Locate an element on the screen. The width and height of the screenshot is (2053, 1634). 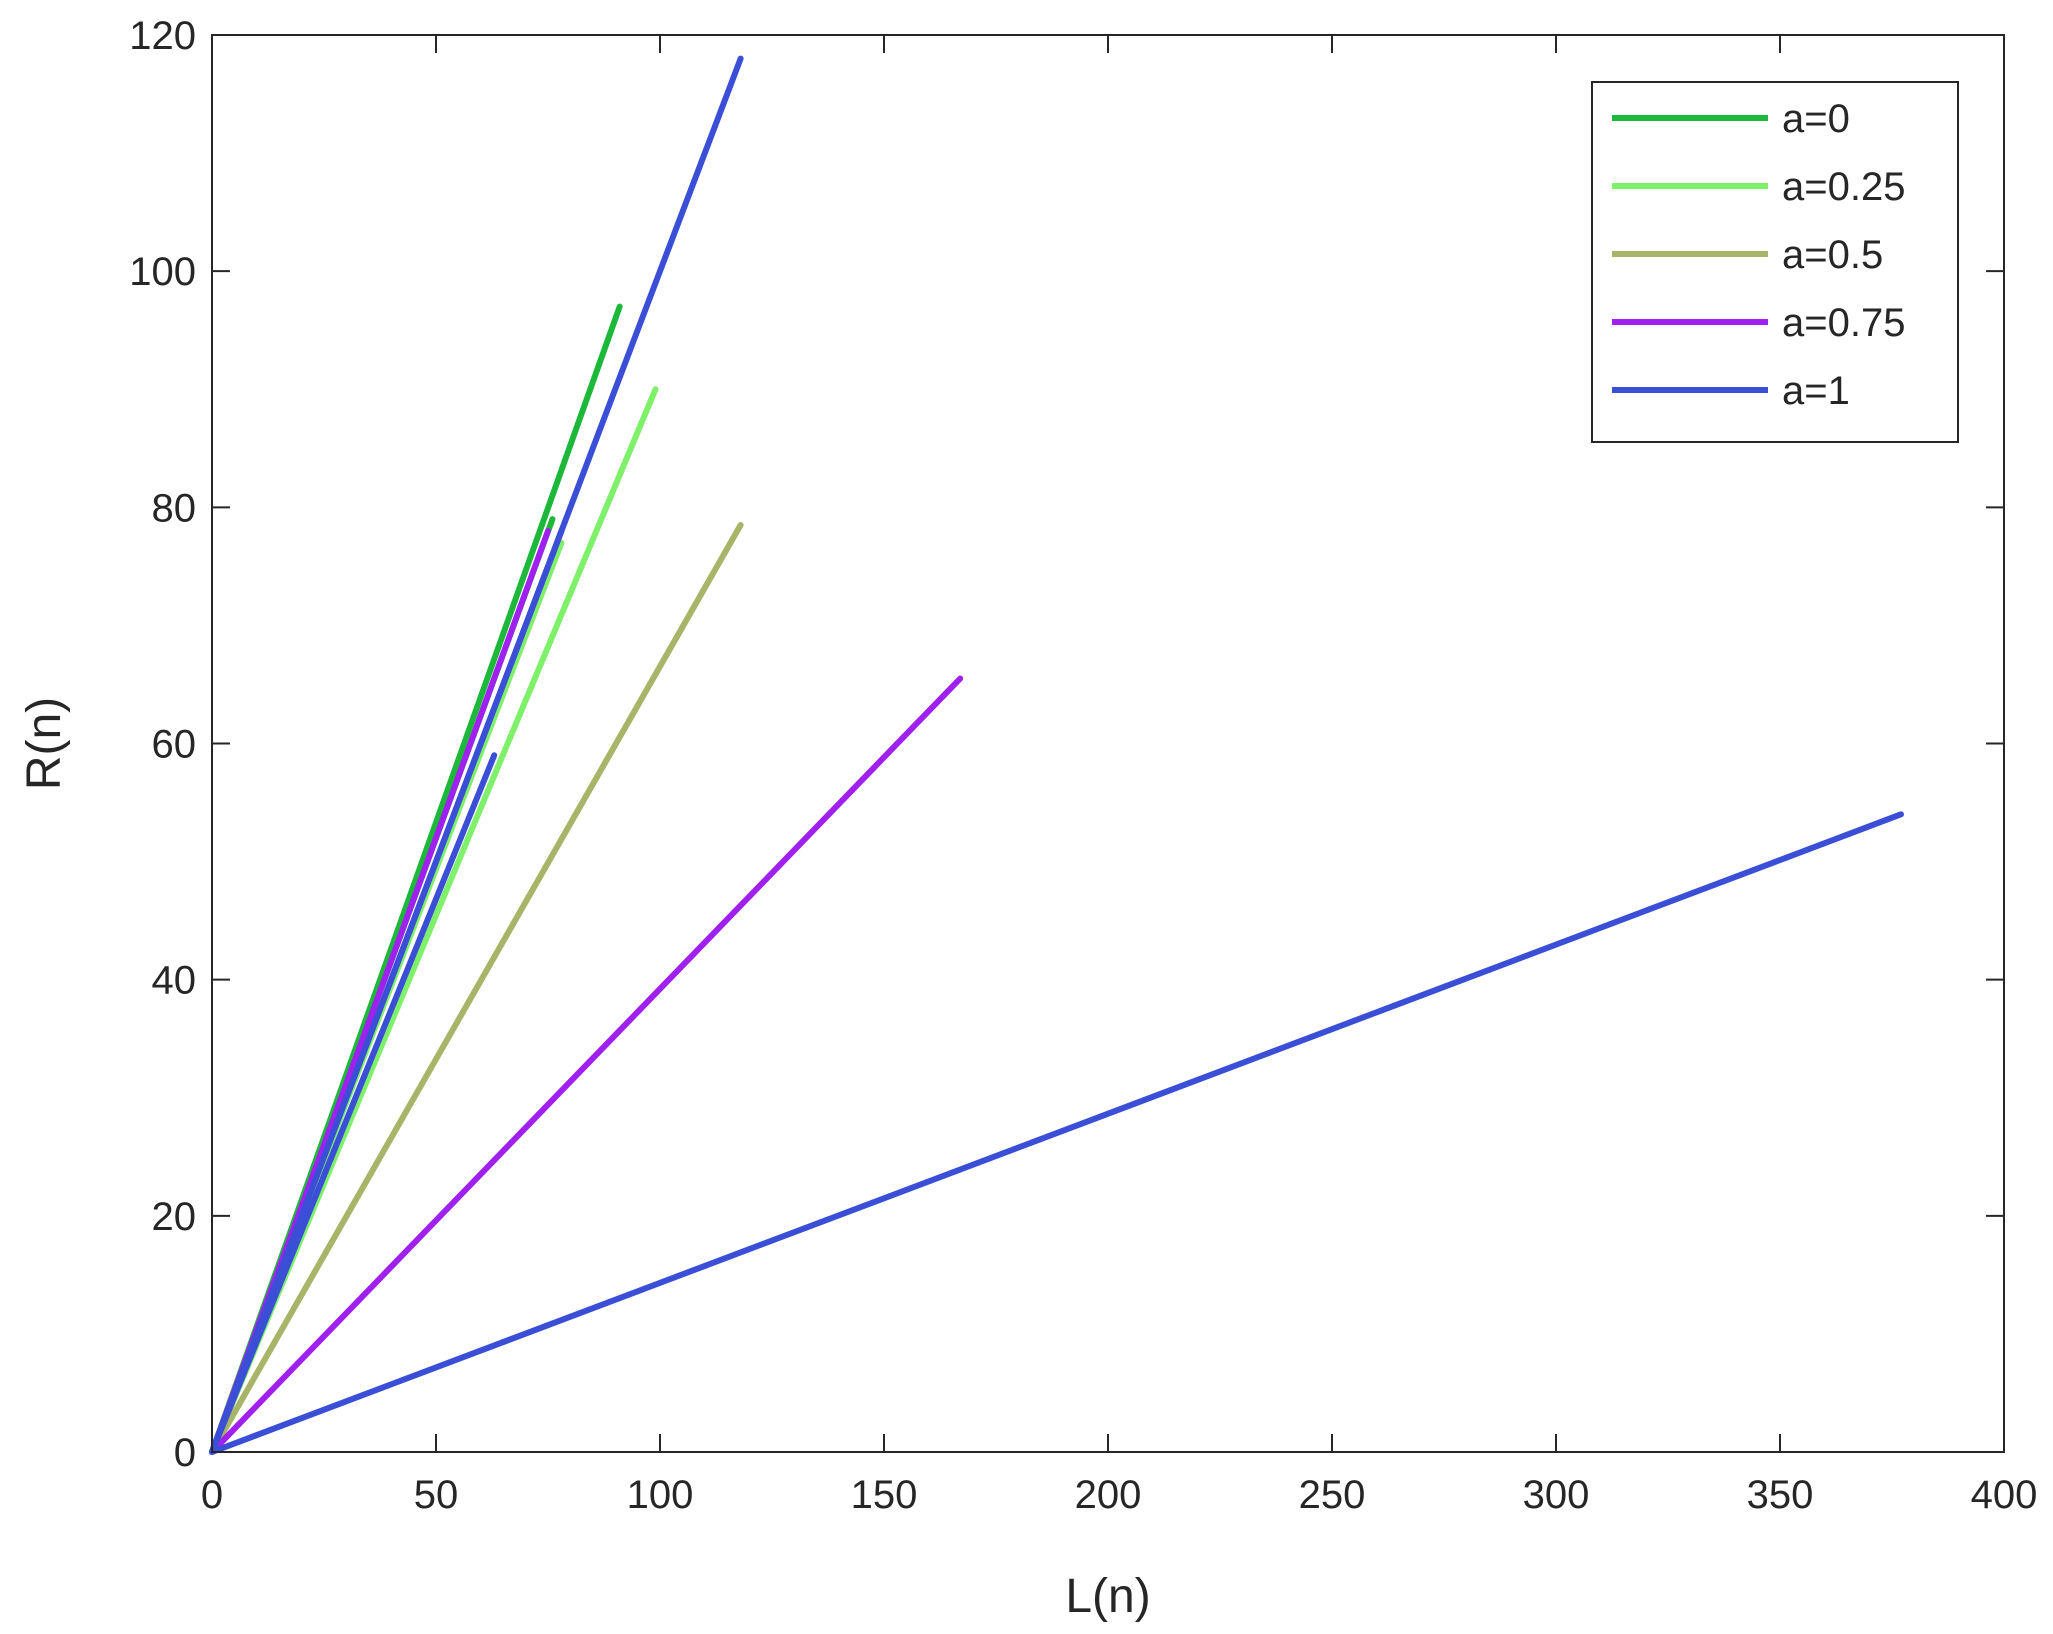
x-tick-label: 250 is located at coordinates (1332, 1495).